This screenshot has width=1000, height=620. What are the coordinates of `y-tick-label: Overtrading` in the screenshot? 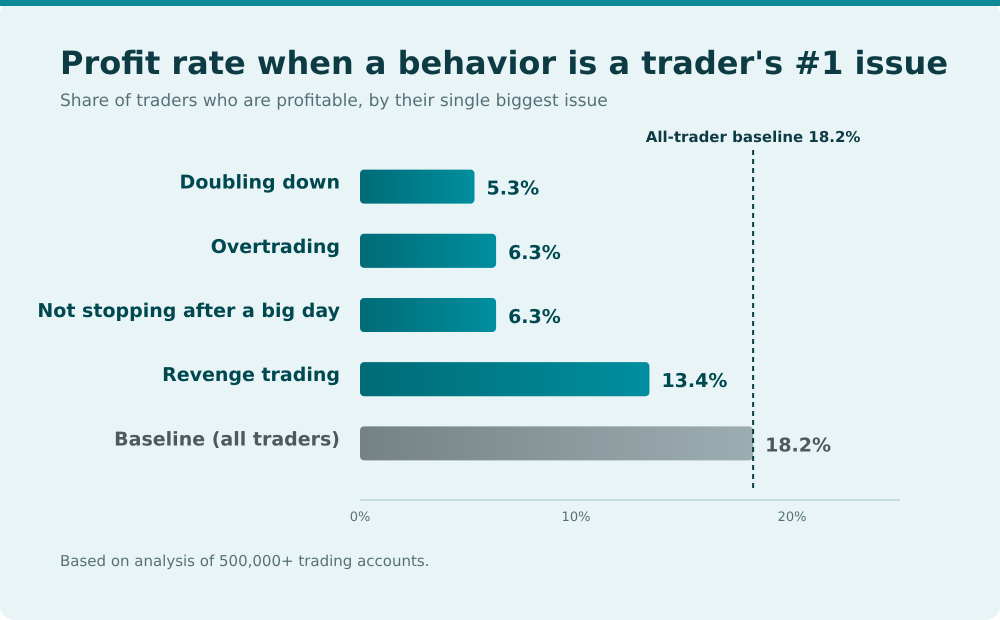 It's located at (275, 247).